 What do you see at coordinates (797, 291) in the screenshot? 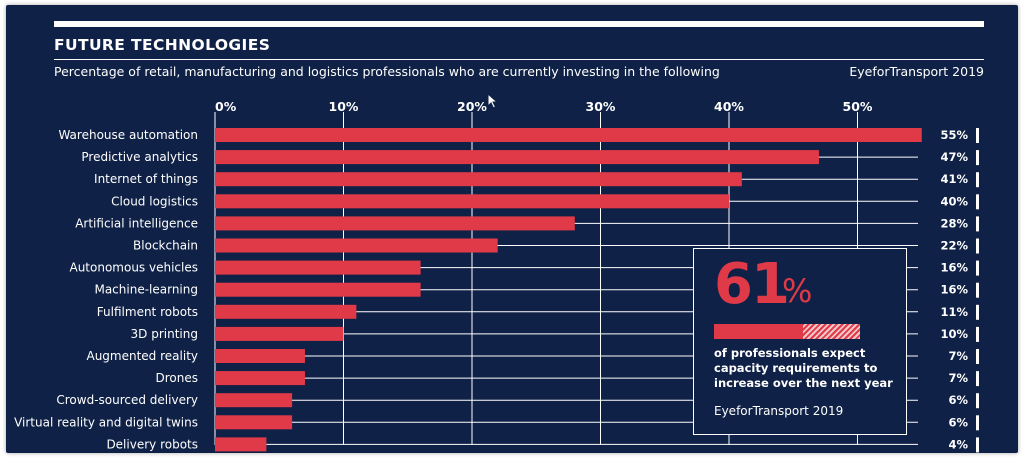
I see `callout-percent-sign: %` at bounding box center [797, 291].